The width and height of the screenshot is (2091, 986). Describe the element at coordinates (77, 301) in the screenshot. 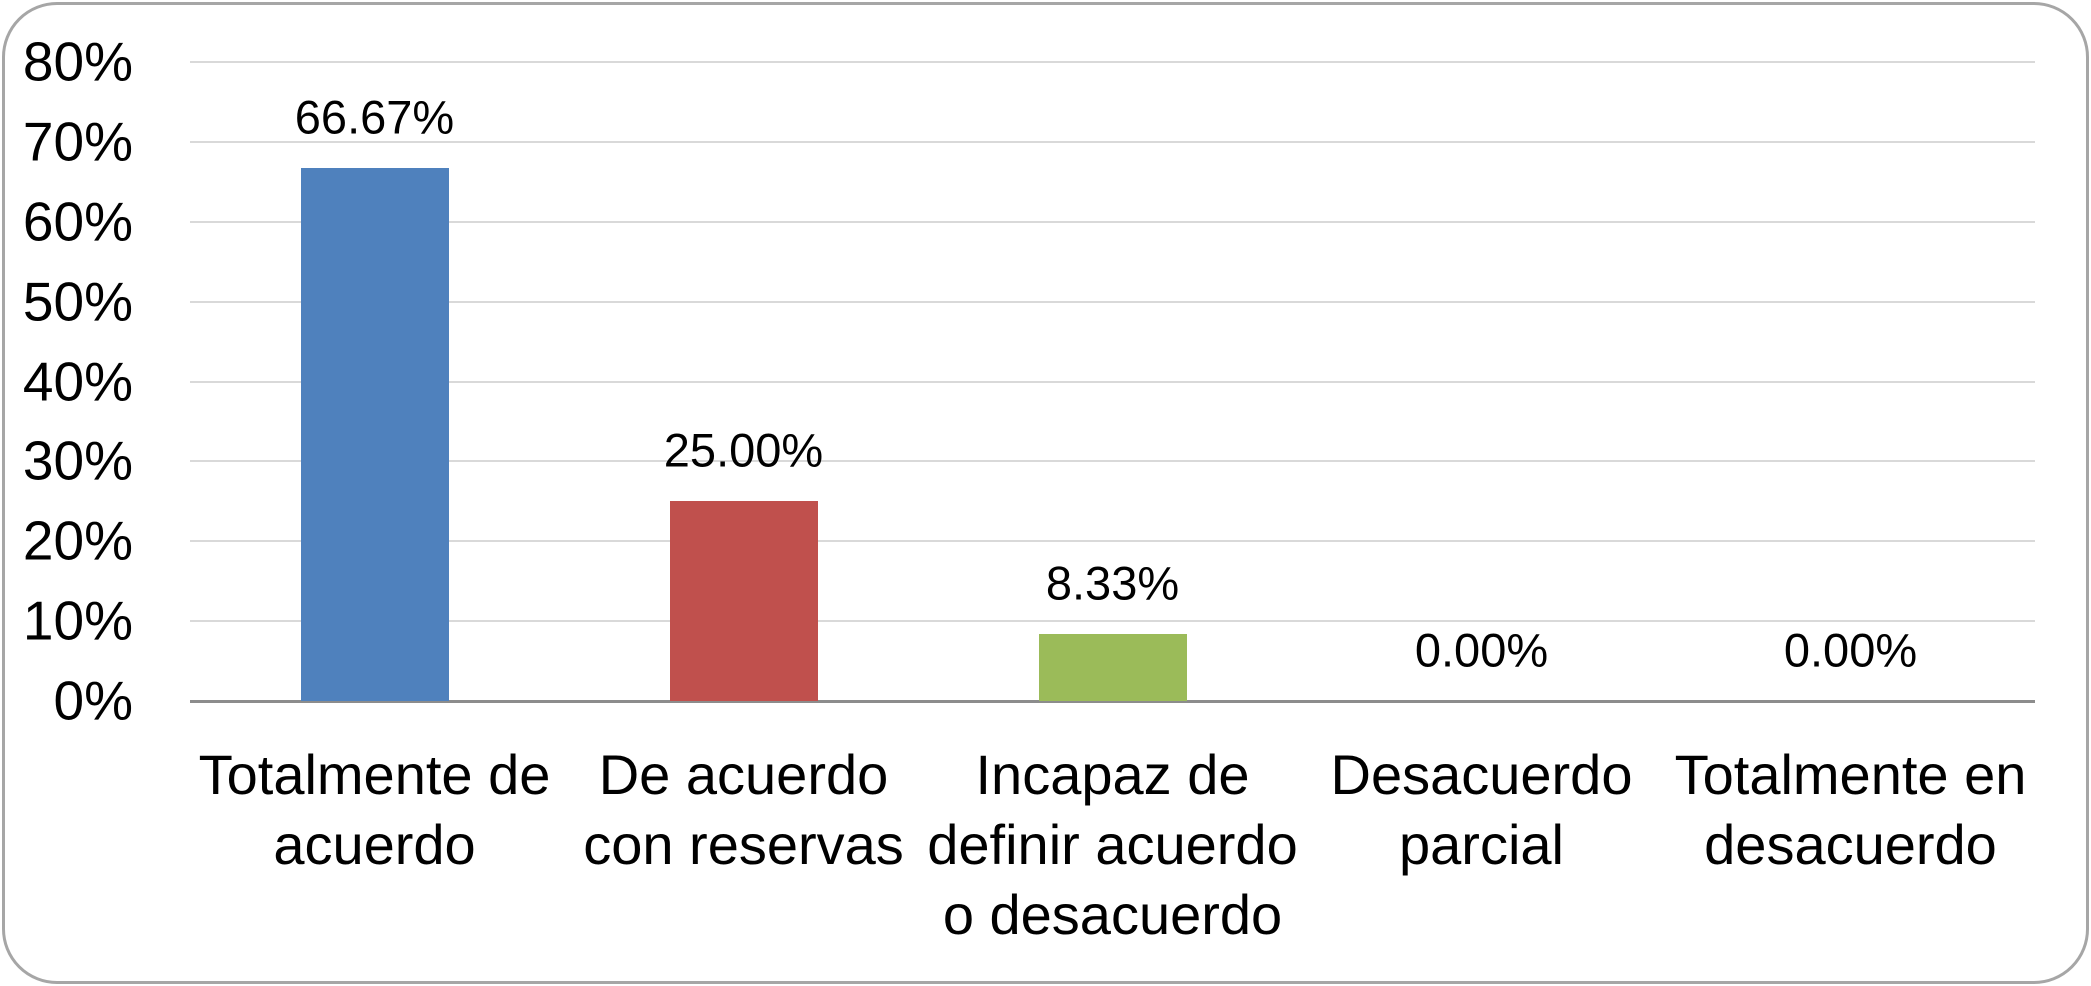

I see `y-axis-tick-label: 50%` at that location.